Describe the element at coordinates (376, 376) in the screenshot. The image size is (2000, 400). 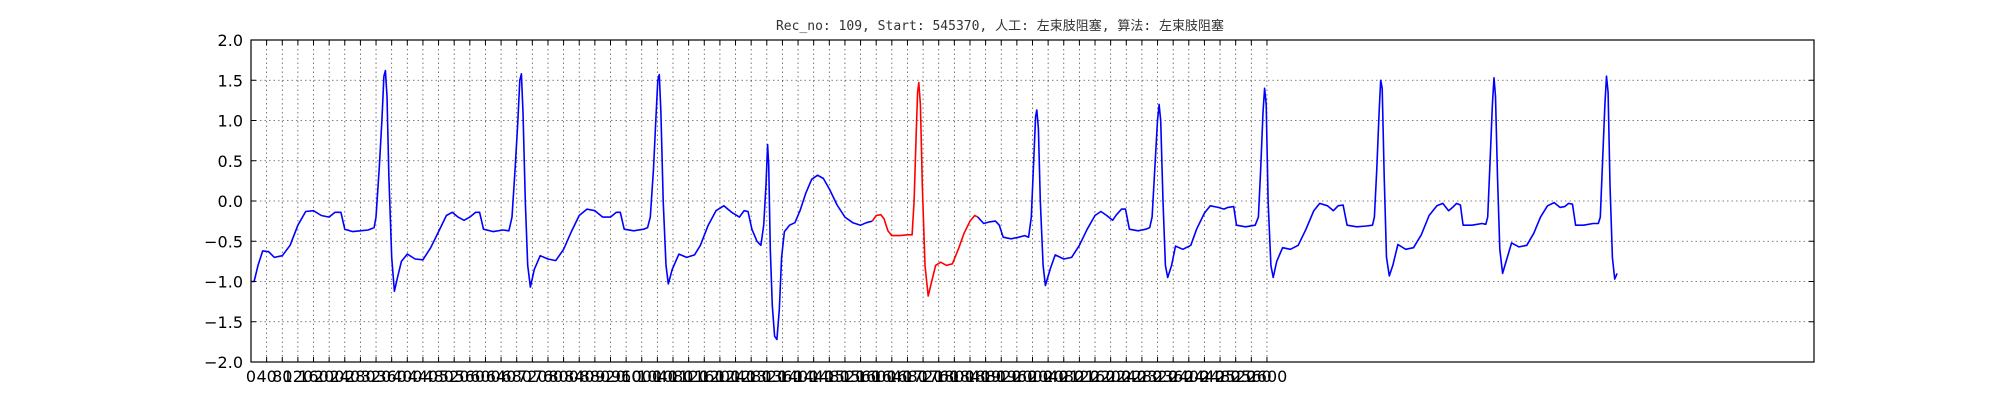
I see `x-tick-label: 320` at that location.